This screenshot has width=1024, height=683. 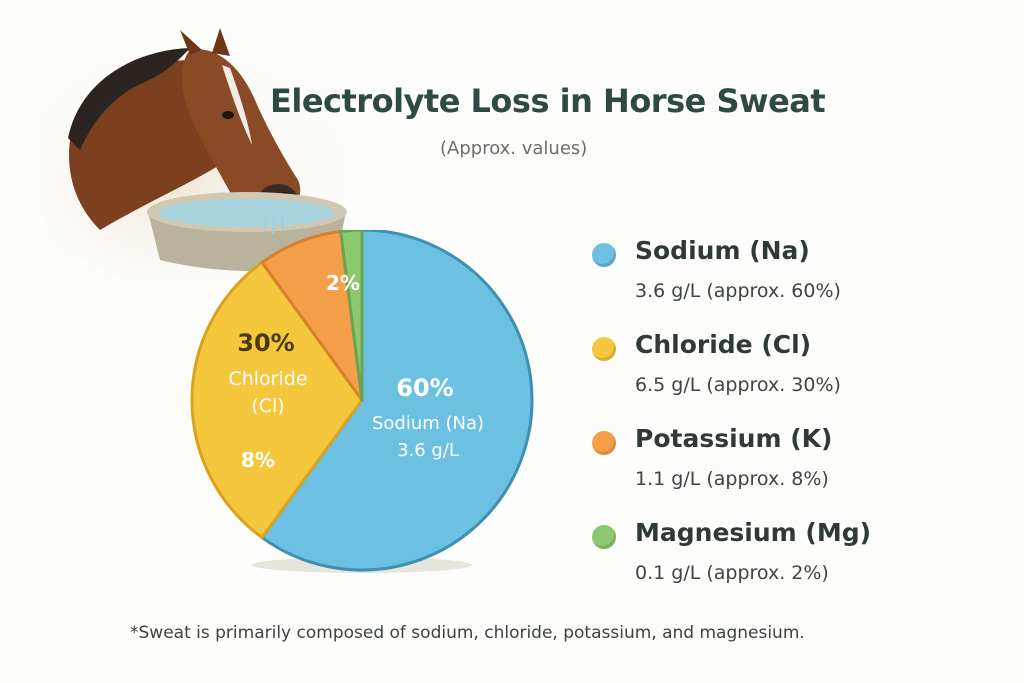 What do you see at coordinates (267, 406) in the screenshot?
I see `label-chloride-name-line2: (Cl)` at bounding box center [267, 406].